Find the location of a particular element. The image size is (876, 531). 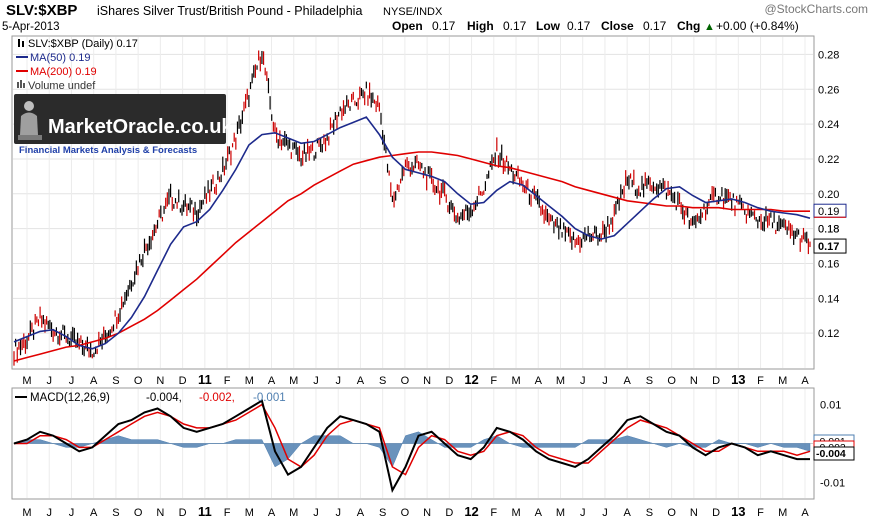

macd-right-value-label: -0.004 is located at coordinates (834, 453).